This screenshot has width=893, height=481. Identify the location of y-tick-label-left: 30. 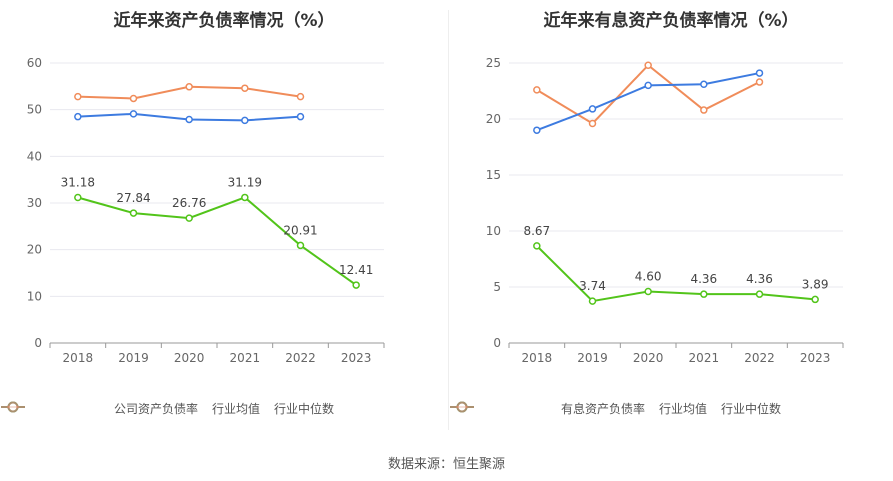
(34, 203).